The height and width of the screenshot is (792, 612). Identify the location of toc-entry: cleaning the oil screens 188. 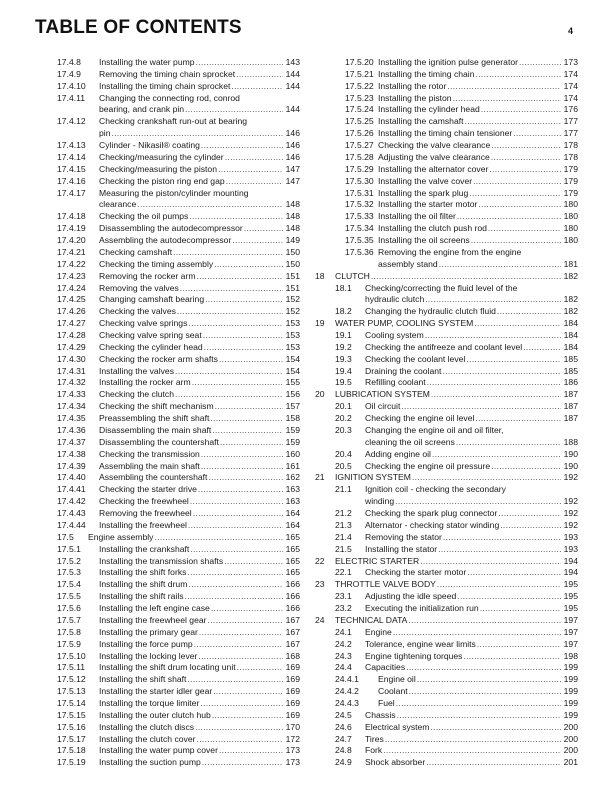
(306, 442).